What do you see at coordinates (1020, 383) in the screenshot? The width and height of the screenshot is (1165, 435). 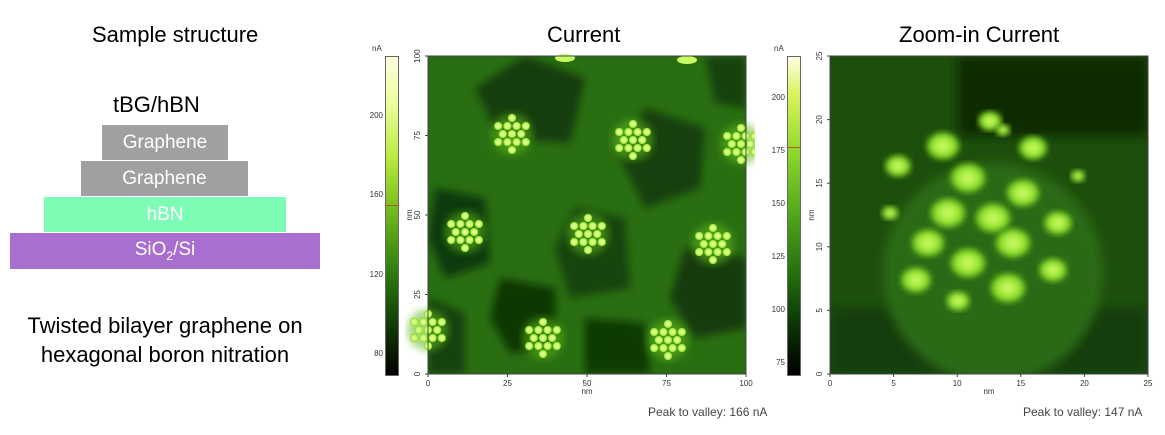 I see `x-tick-label: 15` at bounding box center [1020, 383].